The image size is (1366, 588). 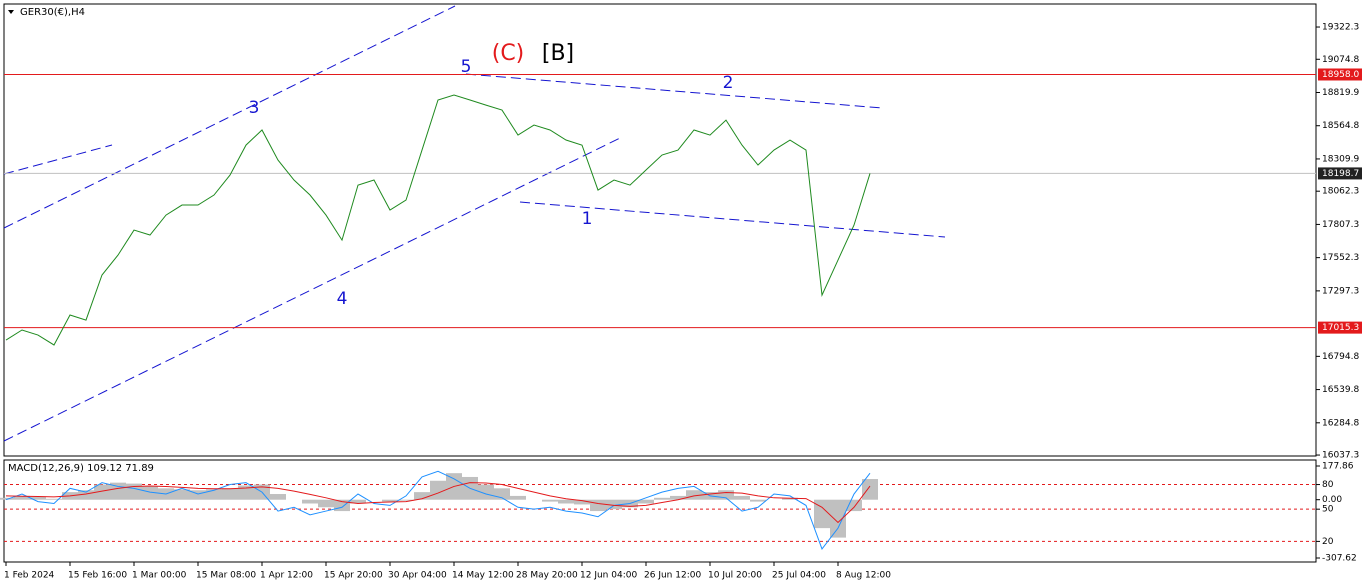 What do you see at coordinates (1340, 60) in the screenshot?
I see `y-tick-label: 19074.8` at bounding box center [1340, 60].